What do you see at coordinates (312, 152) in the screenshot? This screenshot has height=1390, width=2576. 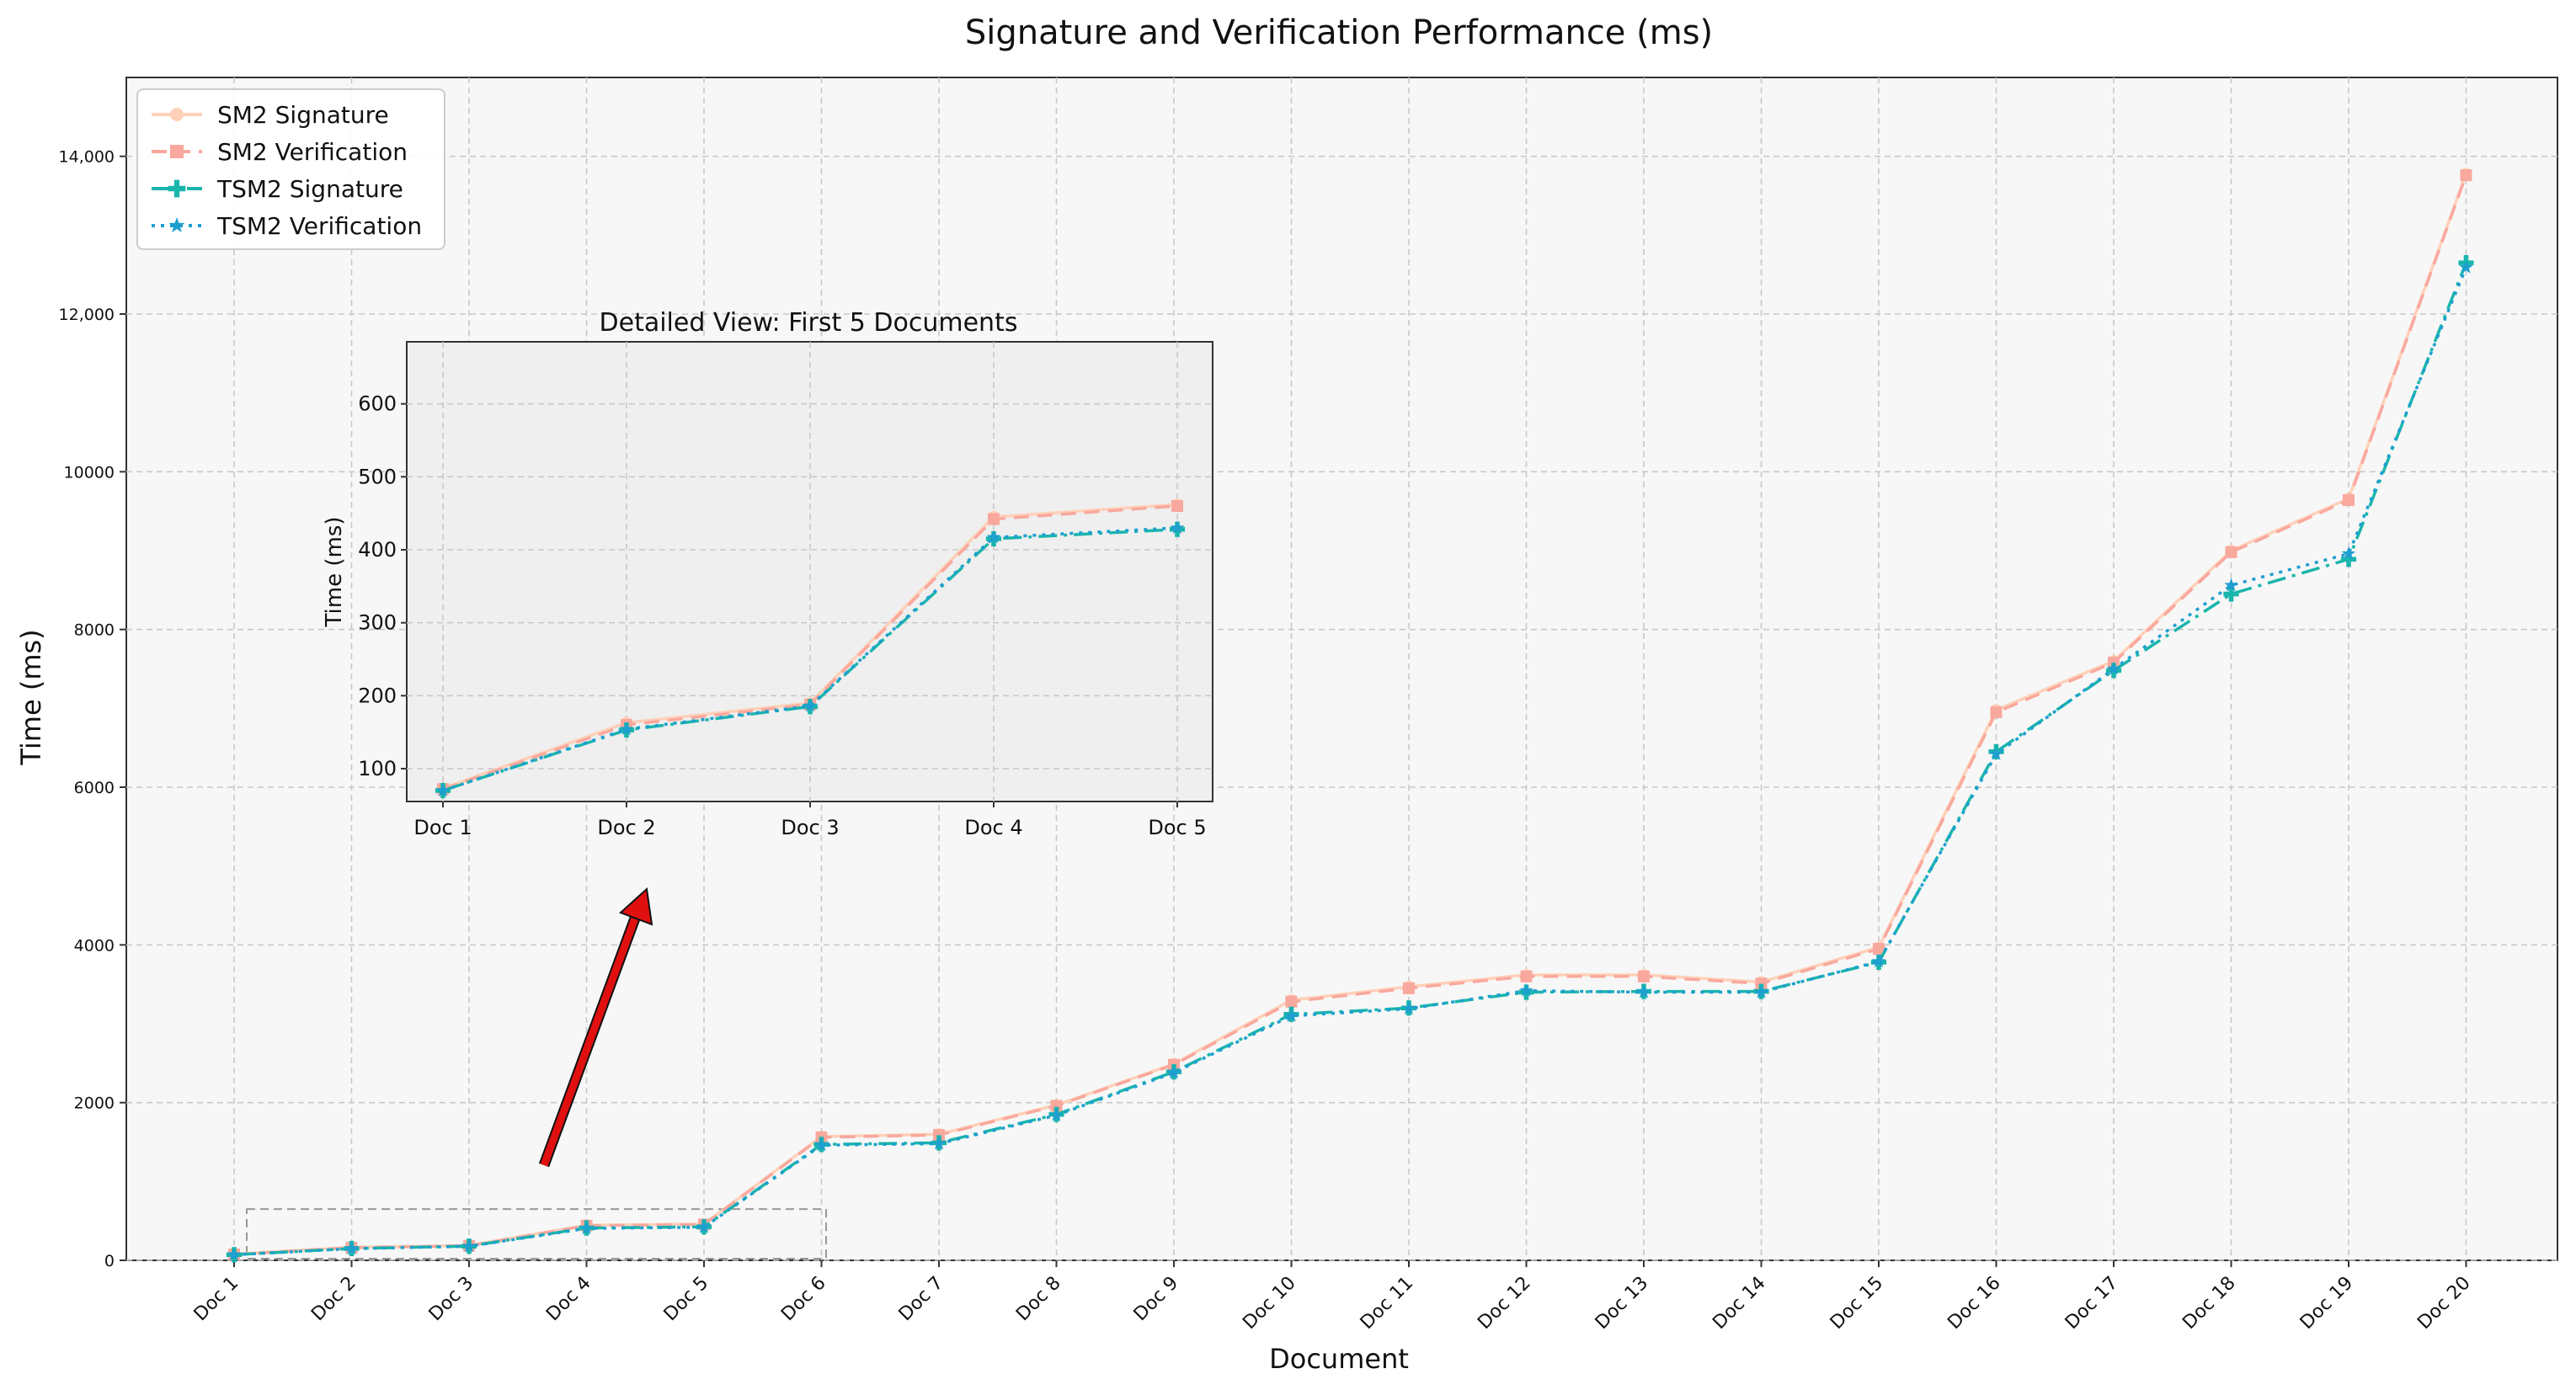 I see `legend-label-2: SM2 Verification` at bounding box center [312, 152].